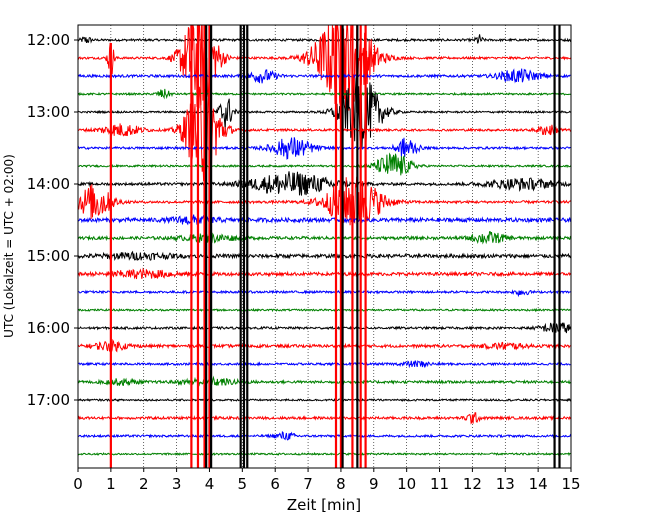 The width and height of the screenshot is (650, 520). What do you see at coordinates (341, 484) in the screenshot?
I see `x-tick-label: 8` at bounding box center [341, 484].